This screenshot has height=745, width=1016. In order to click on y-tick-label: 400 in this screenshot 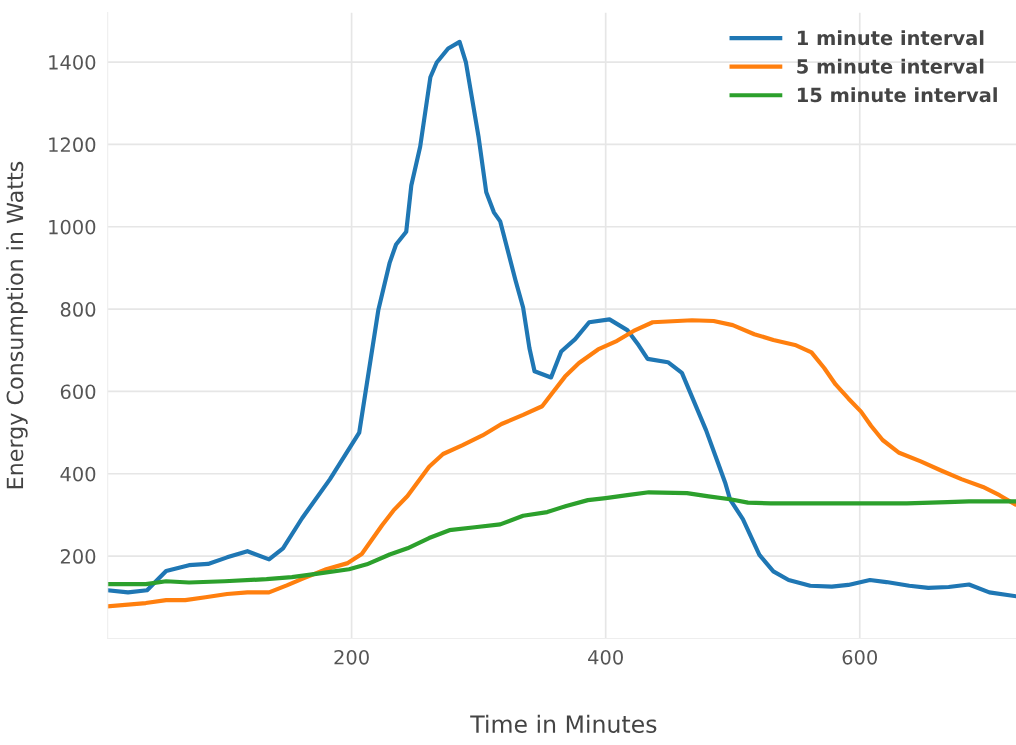, I will do `click(78, 474)`.